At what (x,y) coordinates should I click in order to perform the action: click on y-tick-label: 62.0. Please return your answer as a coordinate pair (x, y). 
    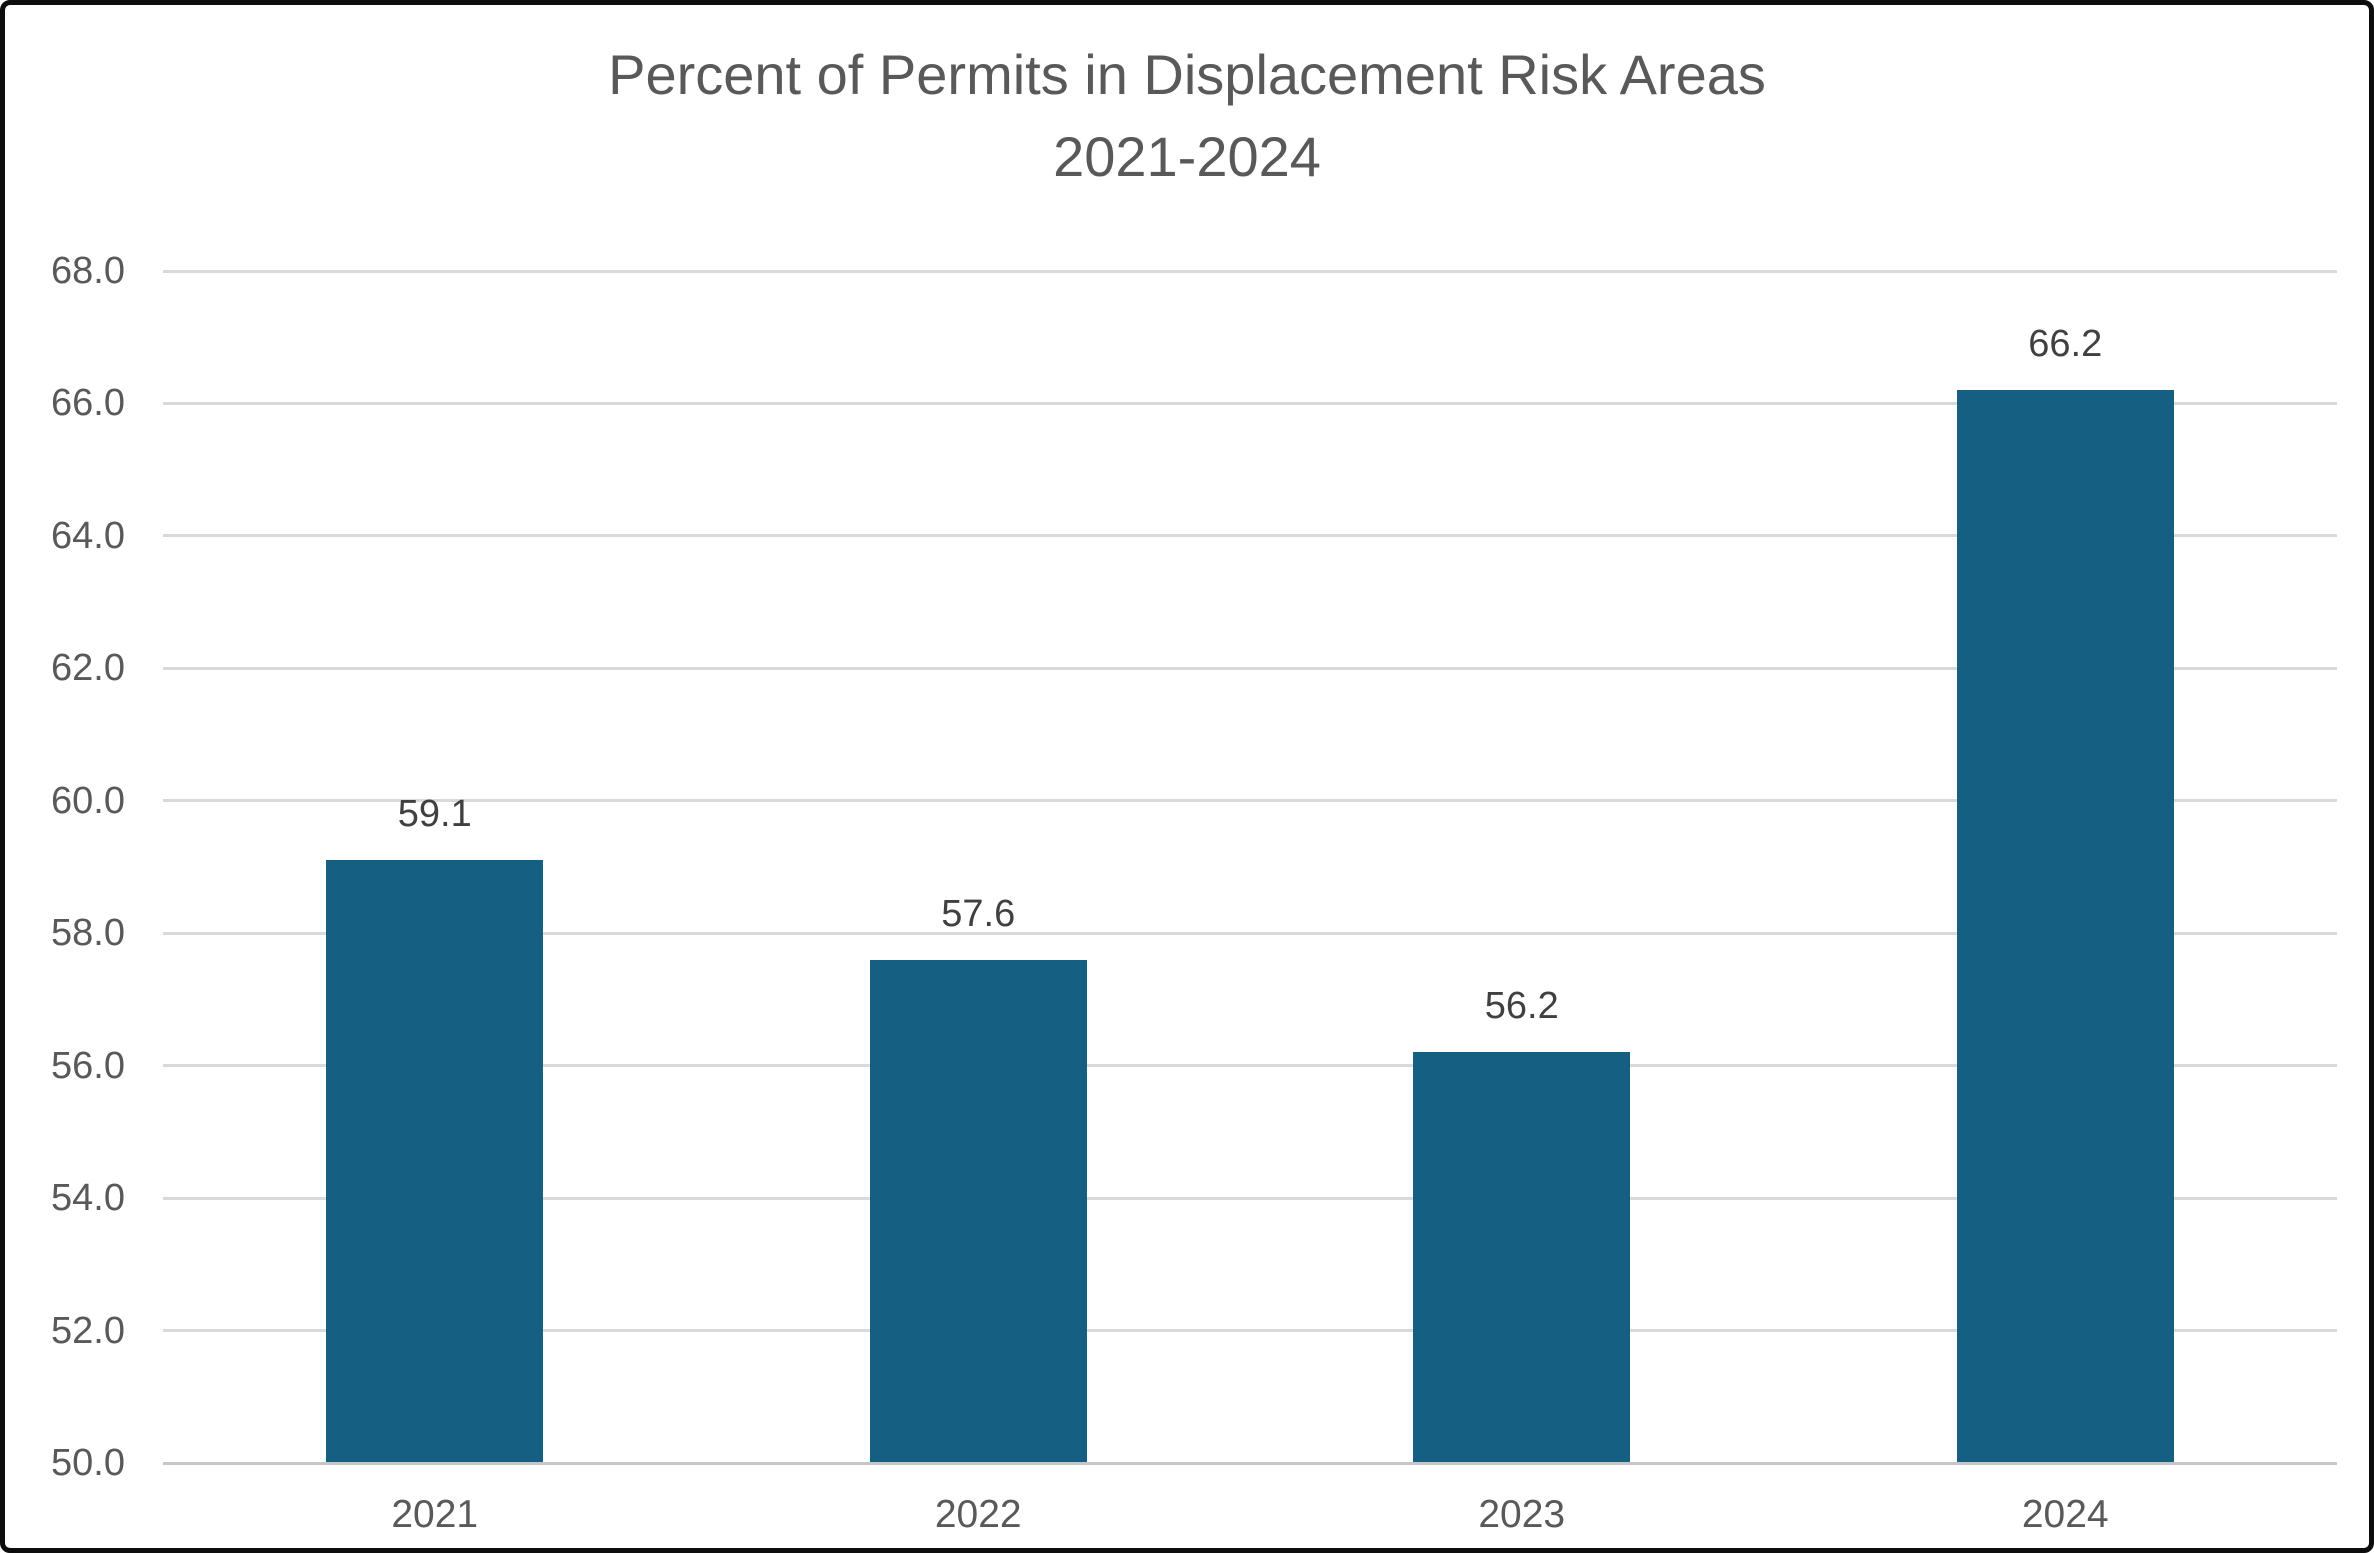
    Looking at the image, I should click on (88, 668).